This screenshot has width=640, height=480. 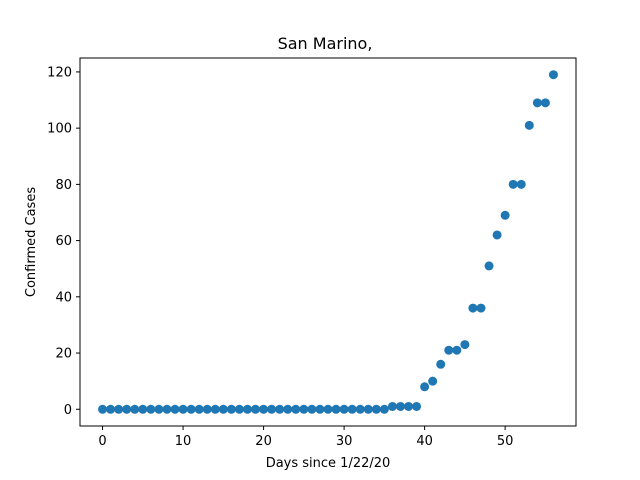 I want to click on y-tick-label: 40, so click(x=63, y=297).